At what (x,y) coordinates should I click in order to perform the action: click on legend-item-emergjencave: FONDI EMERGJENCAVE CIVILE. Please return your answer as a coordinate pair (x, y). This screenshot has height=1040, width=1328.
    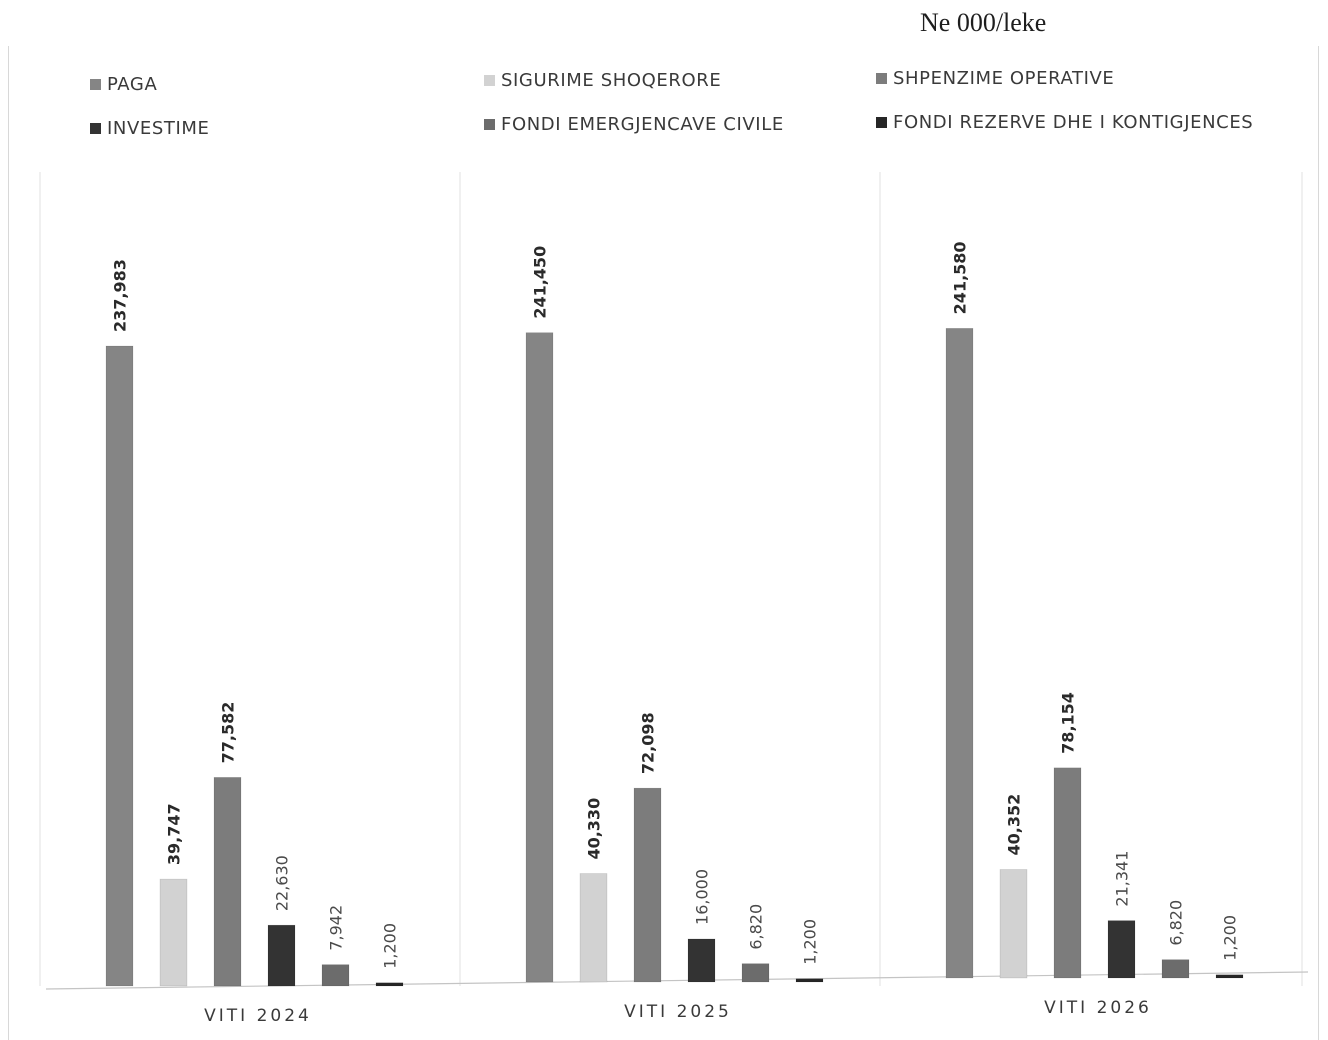
    Looking at the image, I should click on (634, 124).